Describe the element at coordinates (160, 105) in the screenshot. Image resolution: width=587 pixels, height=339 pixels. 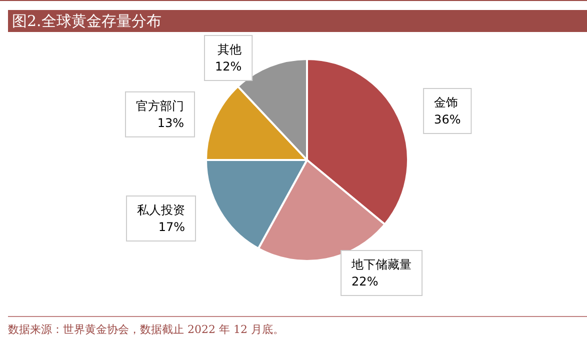
I see `slice-label: 官方部门` at that location.